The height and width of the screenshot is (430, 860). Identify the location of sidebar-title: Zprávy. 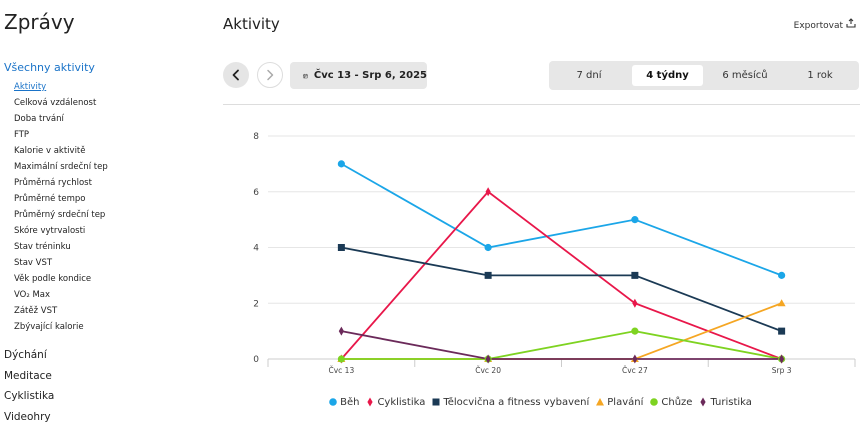
(39, 22).